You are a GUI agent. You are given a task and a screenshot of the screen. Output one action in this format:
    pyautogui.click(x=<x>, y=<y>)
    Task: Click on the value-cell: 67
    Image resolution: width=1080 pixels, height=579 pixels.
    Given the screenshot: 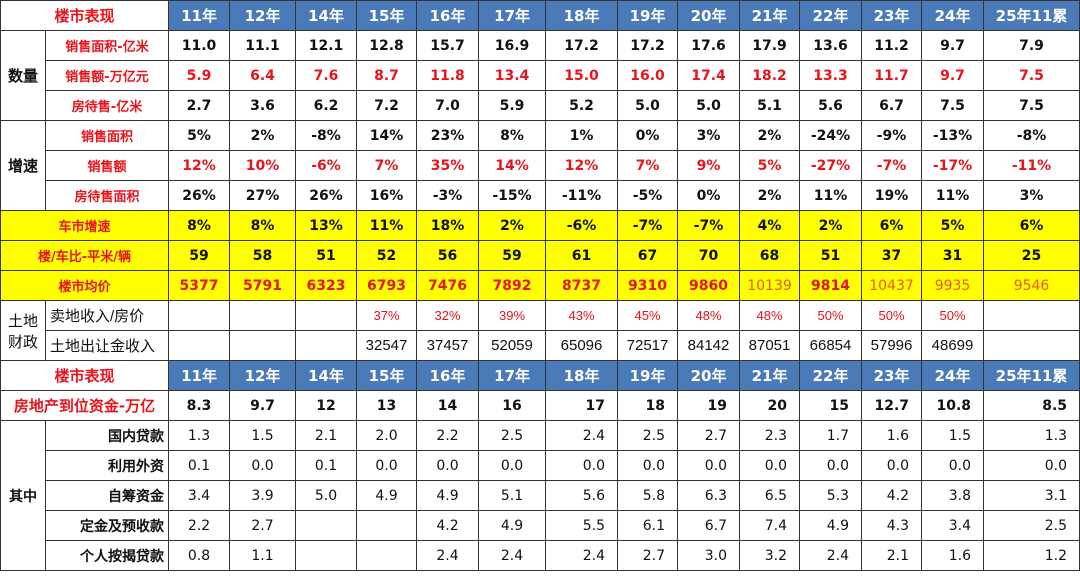 What is the action you would take?
    pyautogui.click(x=648, y=255)
    